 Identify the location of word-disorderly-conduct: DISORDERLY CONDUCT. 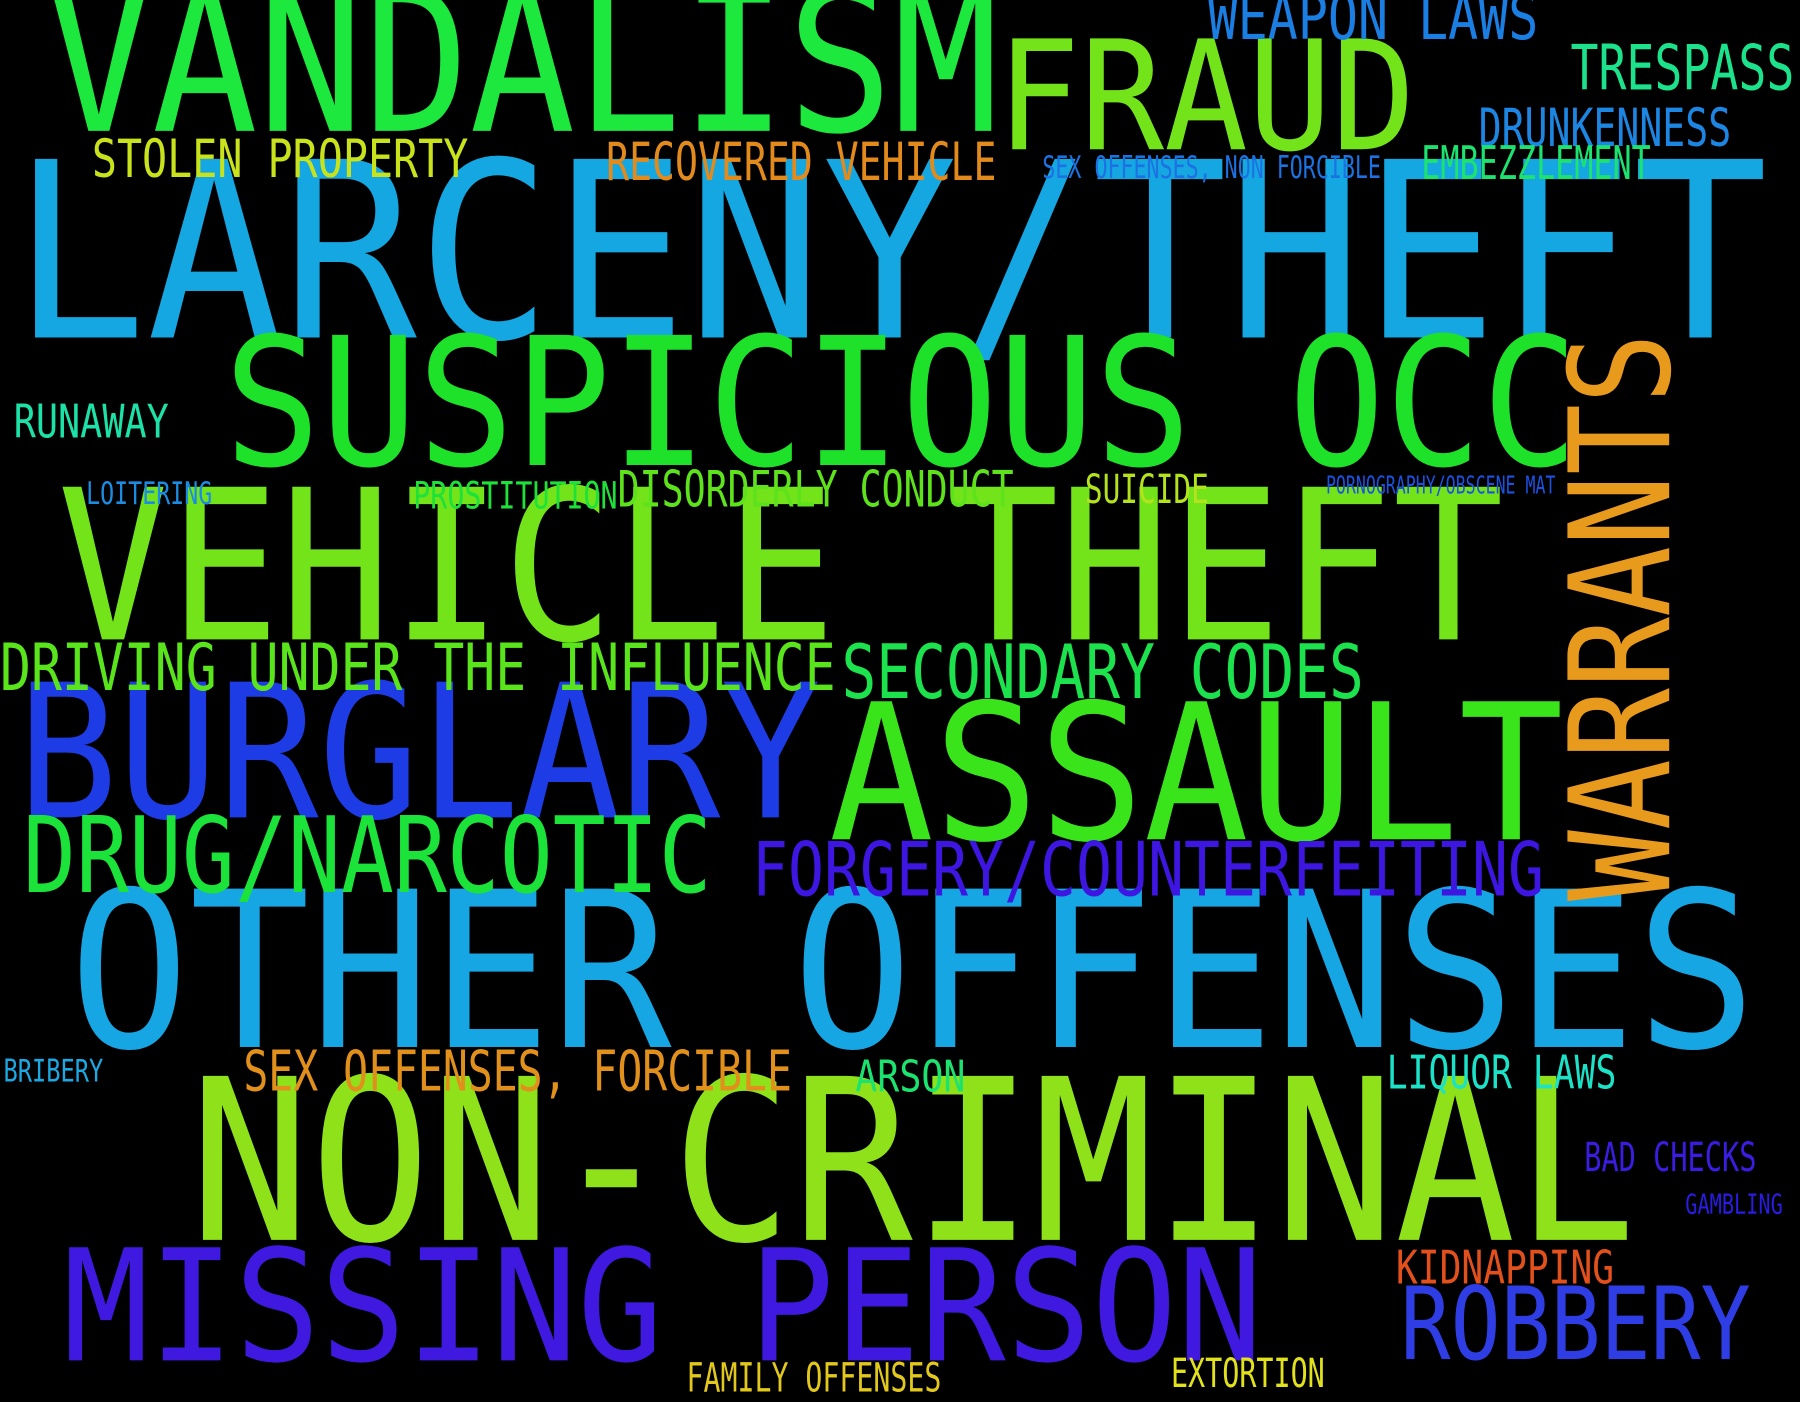
(815, 490).